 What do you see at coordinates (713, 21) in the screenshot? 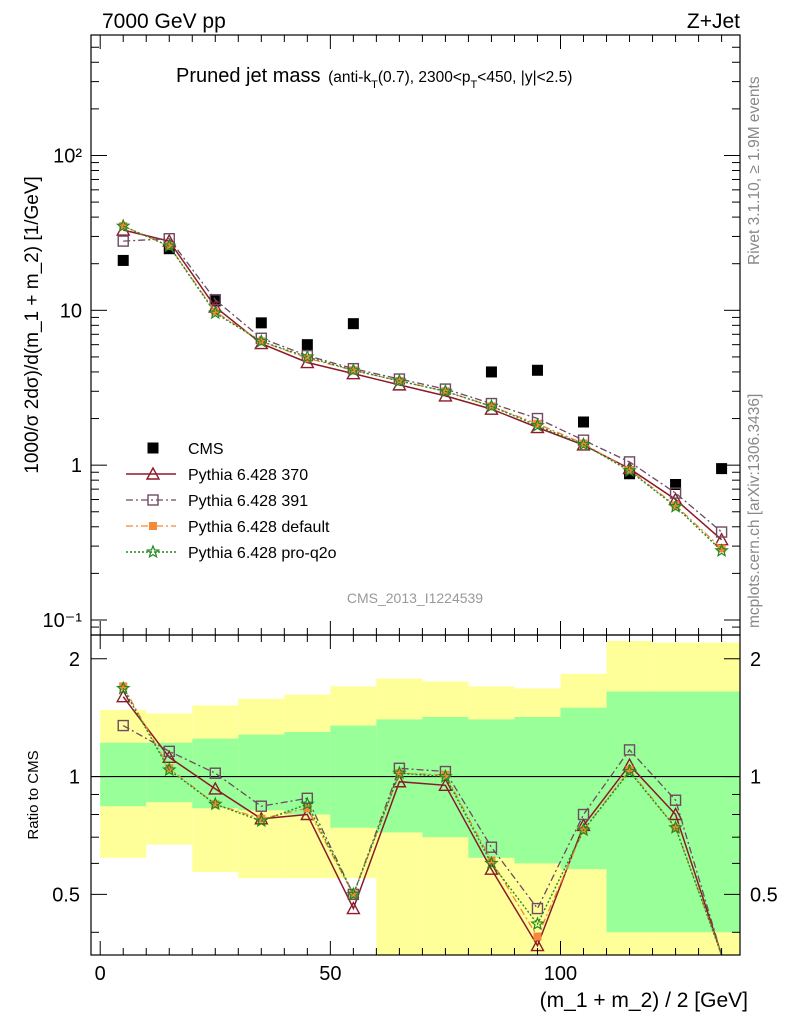
I see `header-right: Z+Jet` at bounding box center [713, 21].